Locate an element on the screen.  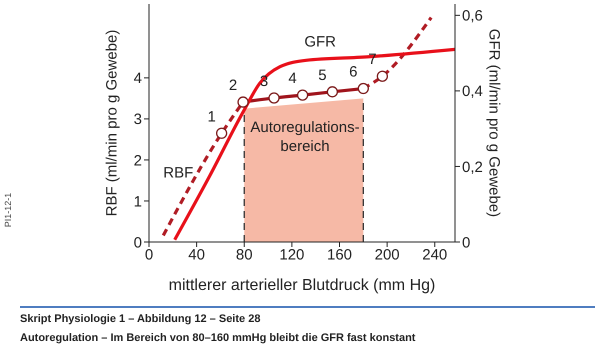
y-tick-label: 0 is located at coordinates (138, 243).